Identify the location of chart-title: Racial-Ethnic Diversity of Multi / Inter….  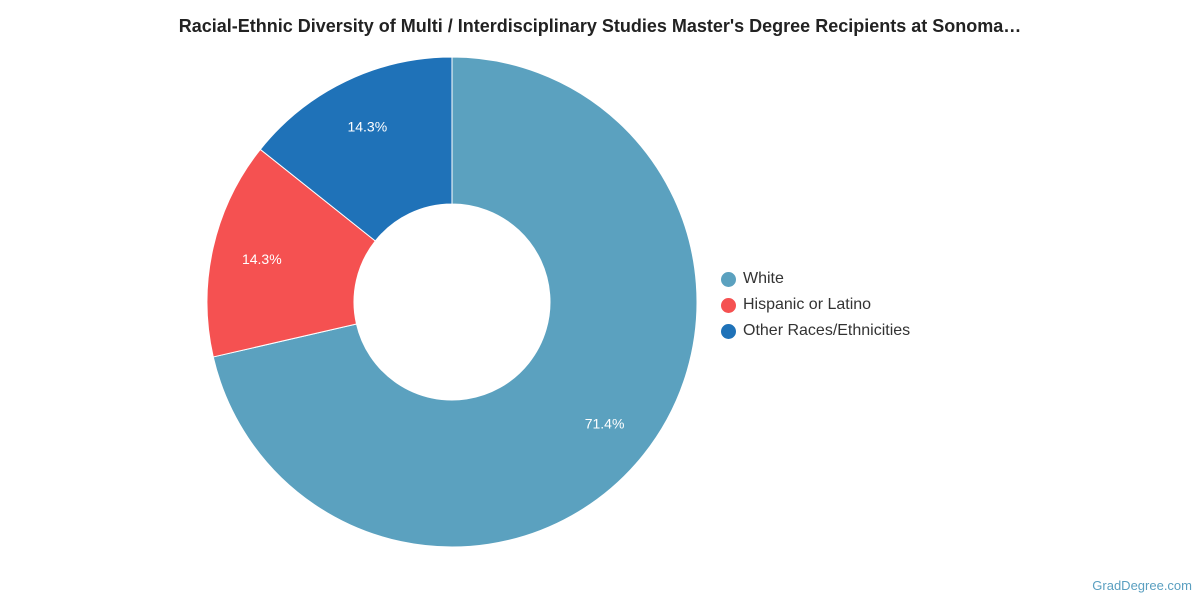
(600, 26).